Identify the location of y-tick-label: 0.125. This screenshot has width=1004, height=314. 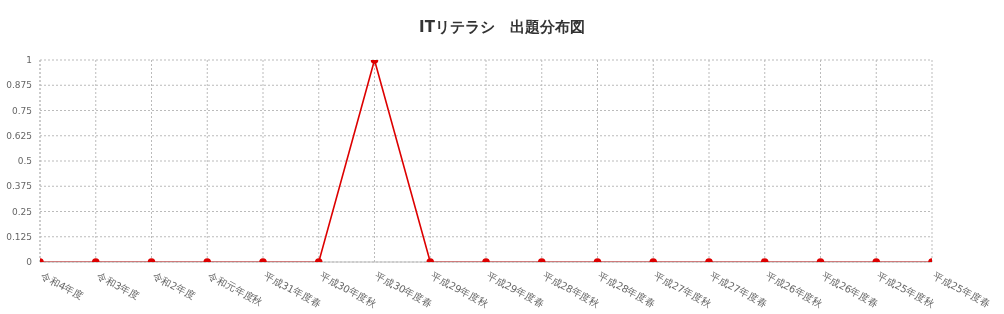
(19, 236).